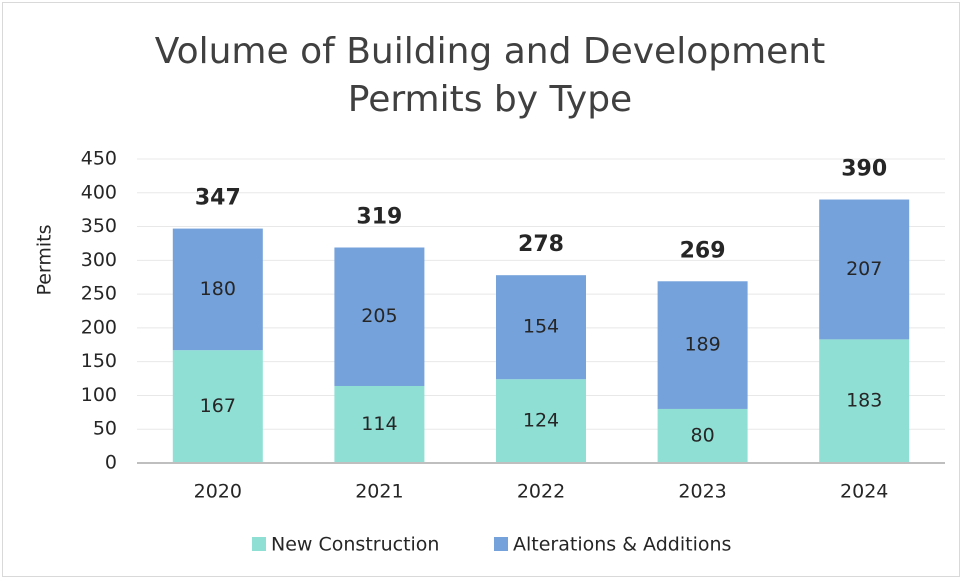  What do you see at coordinates (702, 492) in the screenshot?
I see `x-tick-label: 2023` at bounding box center [702, 492].